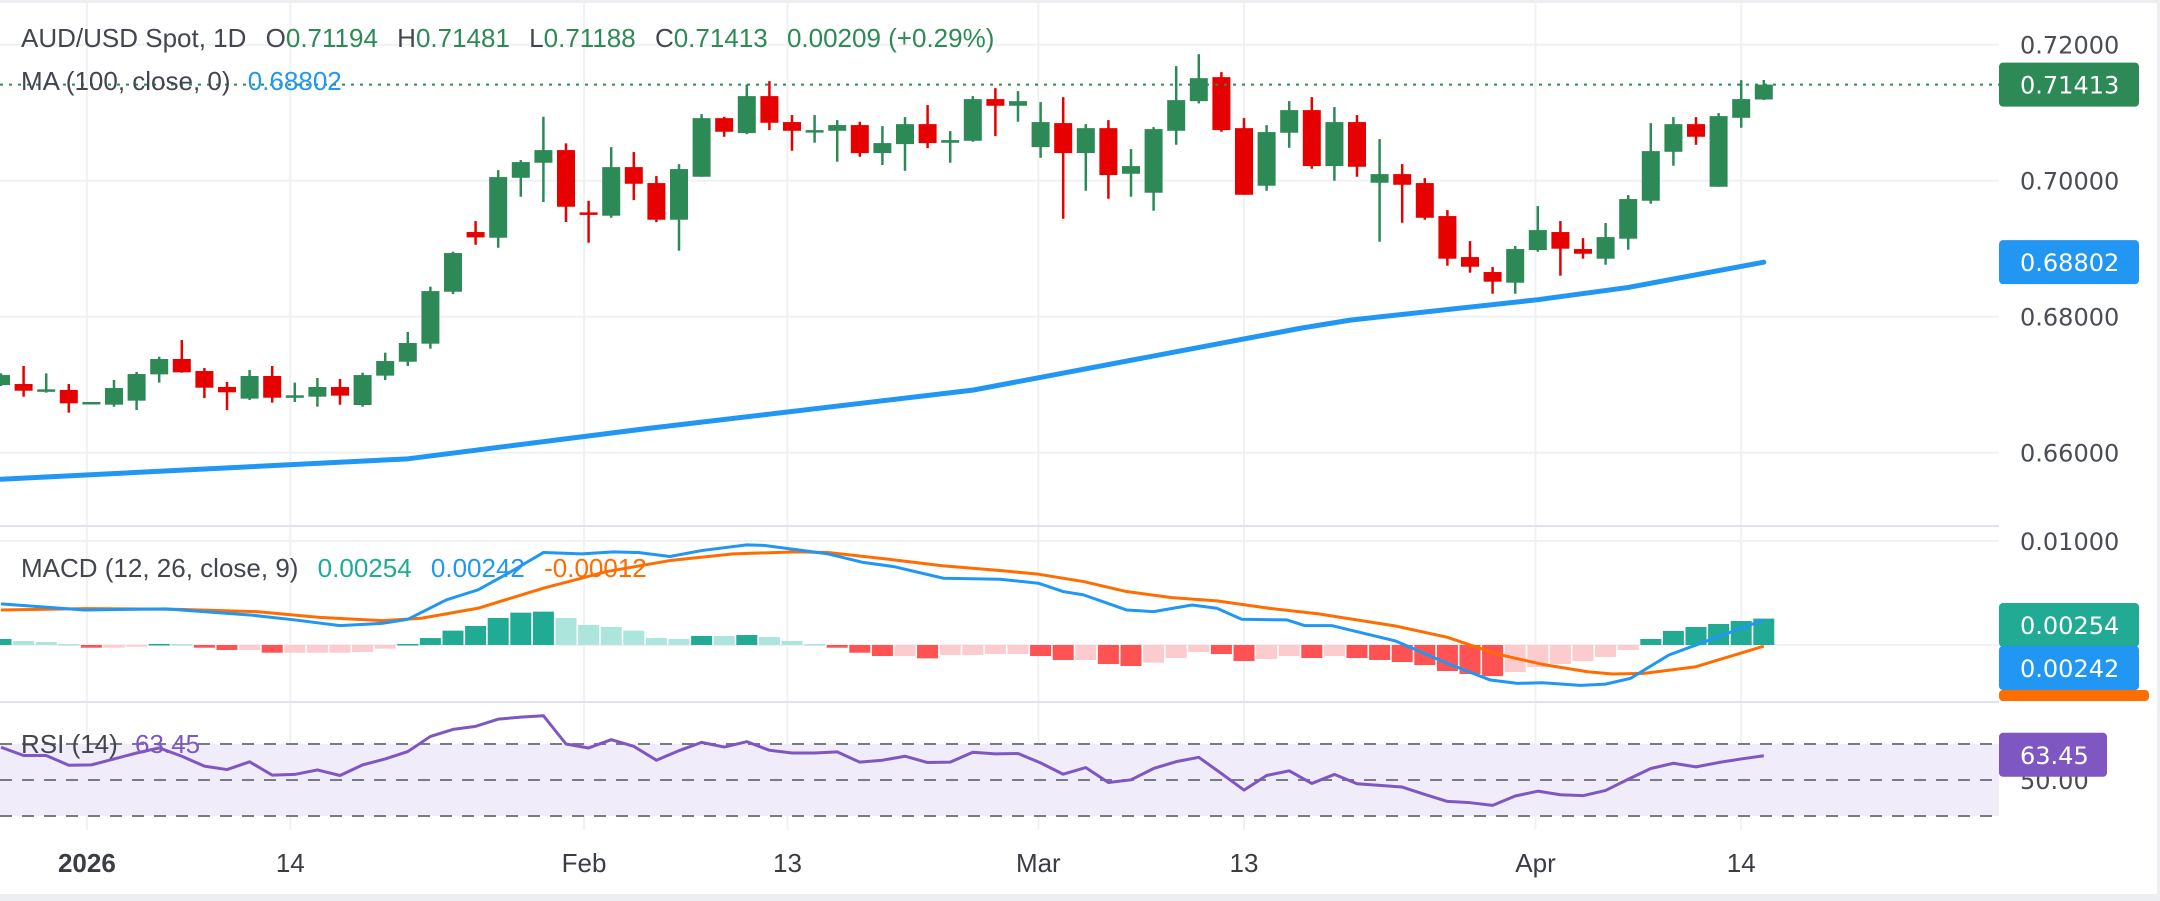 The width and height of the screenshot is (2160, 901). I want to click on pane-divider-rsi, so click(1079, 702).